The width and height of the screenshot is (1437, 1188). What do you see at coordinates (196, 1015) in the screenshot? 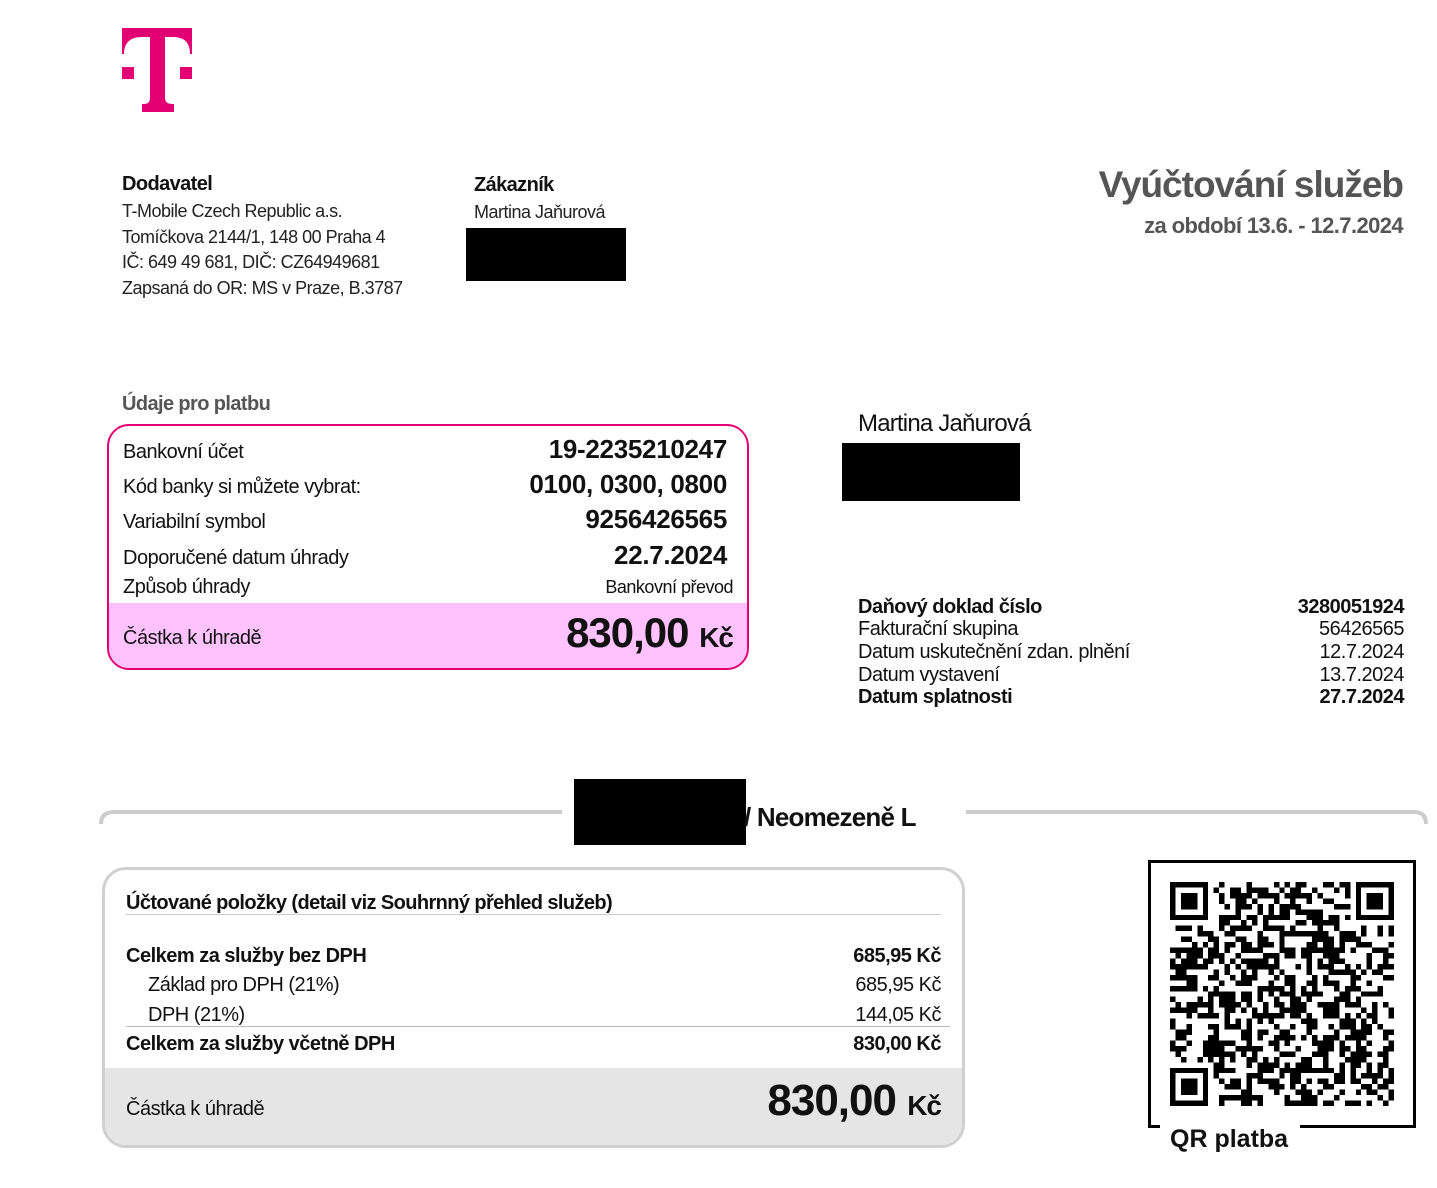
I see `vat-label: DPH (21%)` at bounding box center [196, 1015].